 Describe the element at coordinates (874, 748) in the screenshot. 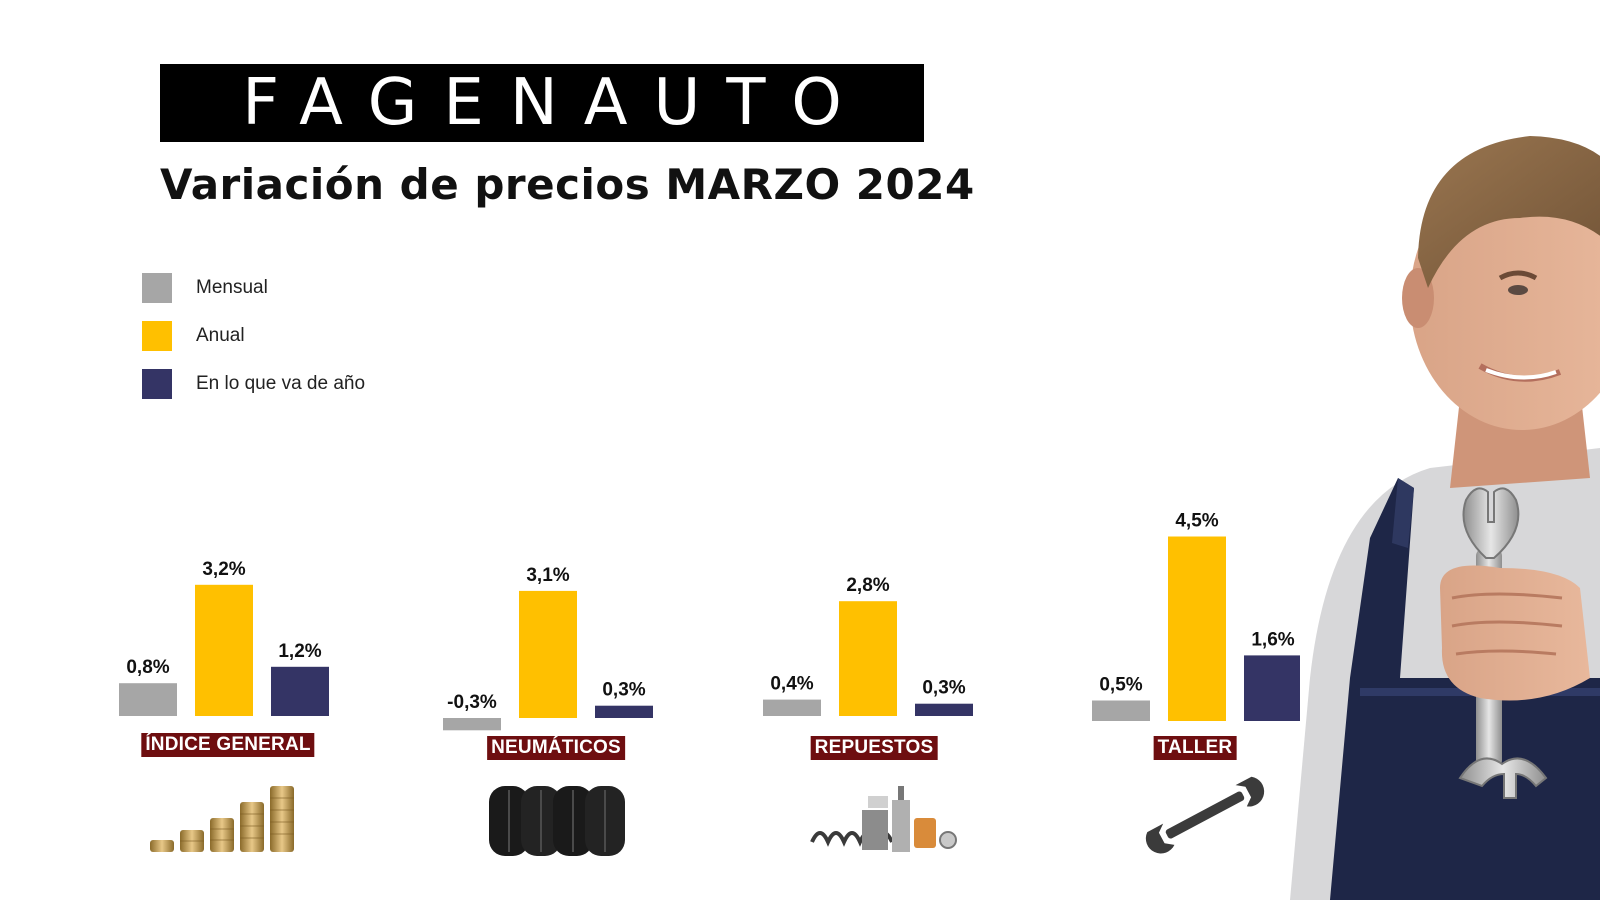

I see `category-label-repuestos: REPUESTOS` at that location.